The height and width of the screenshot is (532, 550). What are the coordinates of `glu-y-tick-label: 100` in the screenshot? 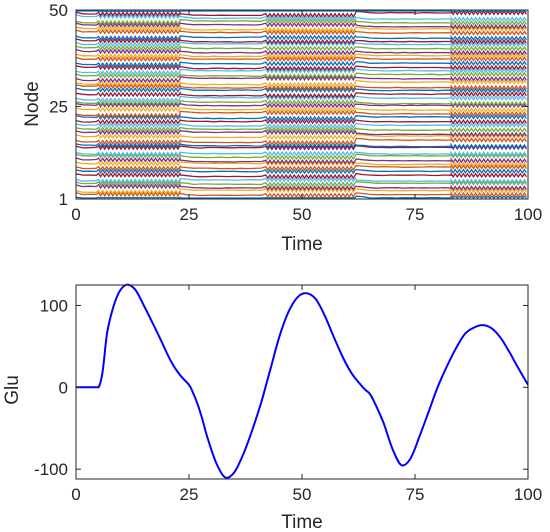 It's located at (54, 305).